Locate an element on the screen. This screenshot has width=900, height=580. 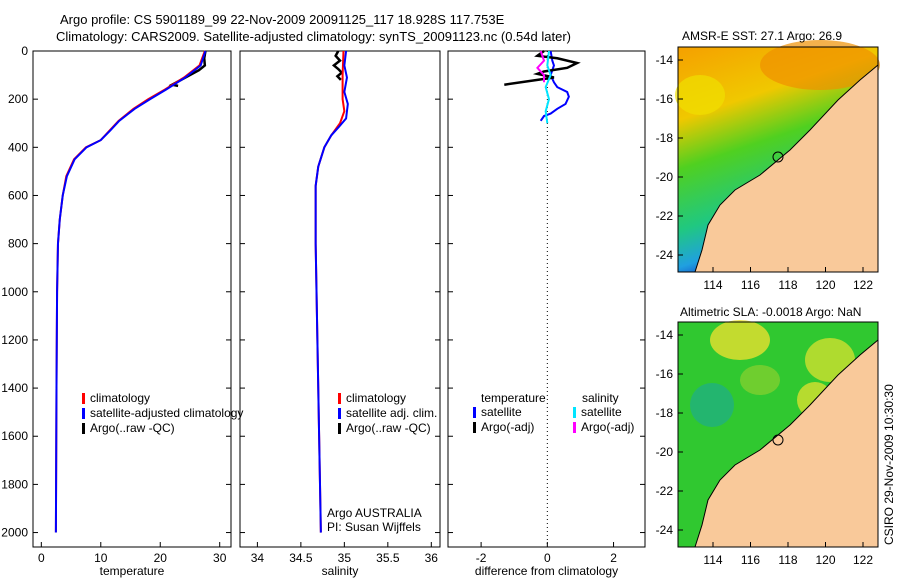
timestamp-label: CSIRO 29-Nov-2009 10:30:30 is located at coordinates (889, 464).